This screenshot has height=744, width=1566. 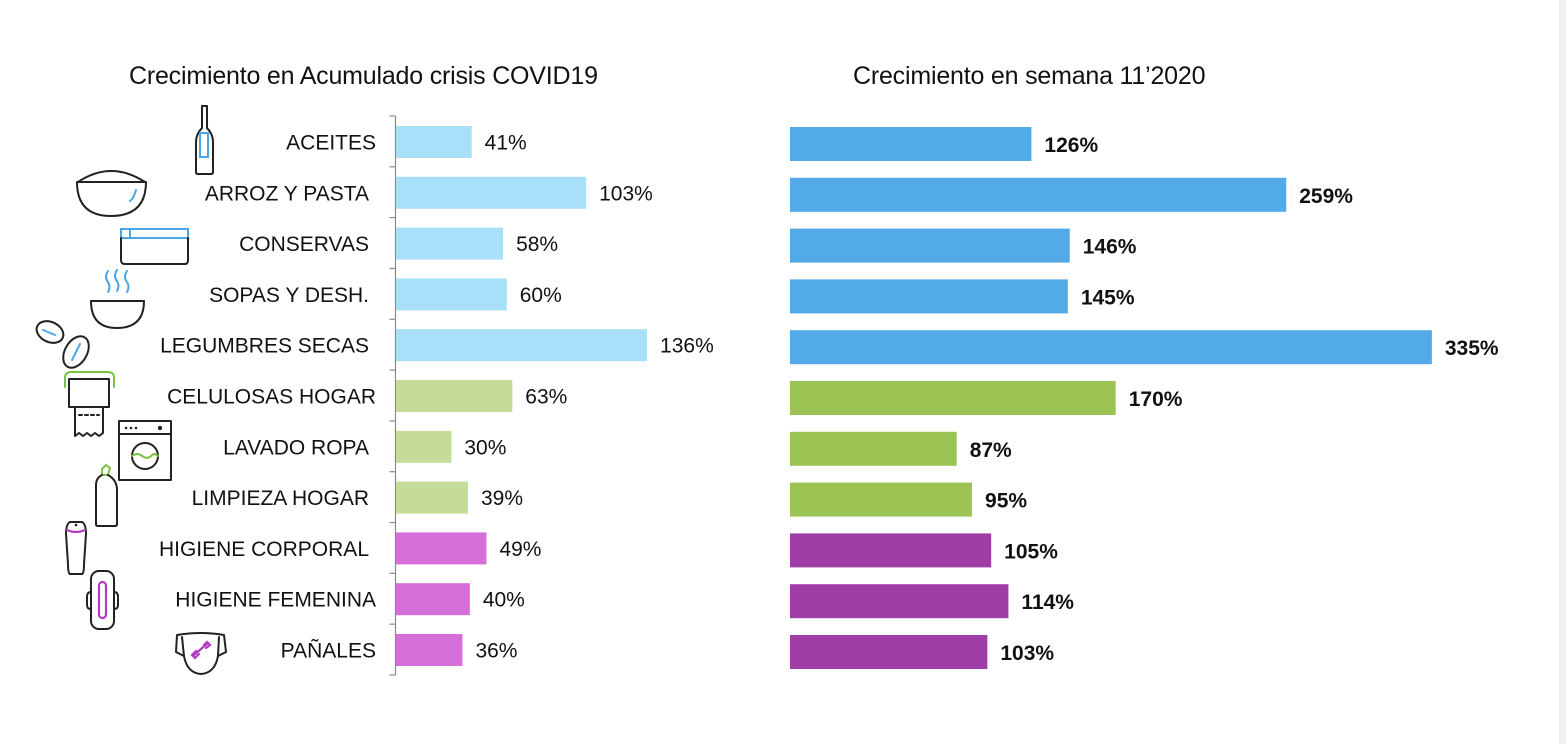 I want to click on data-label-week: 87%, so click(x=991, y=450).